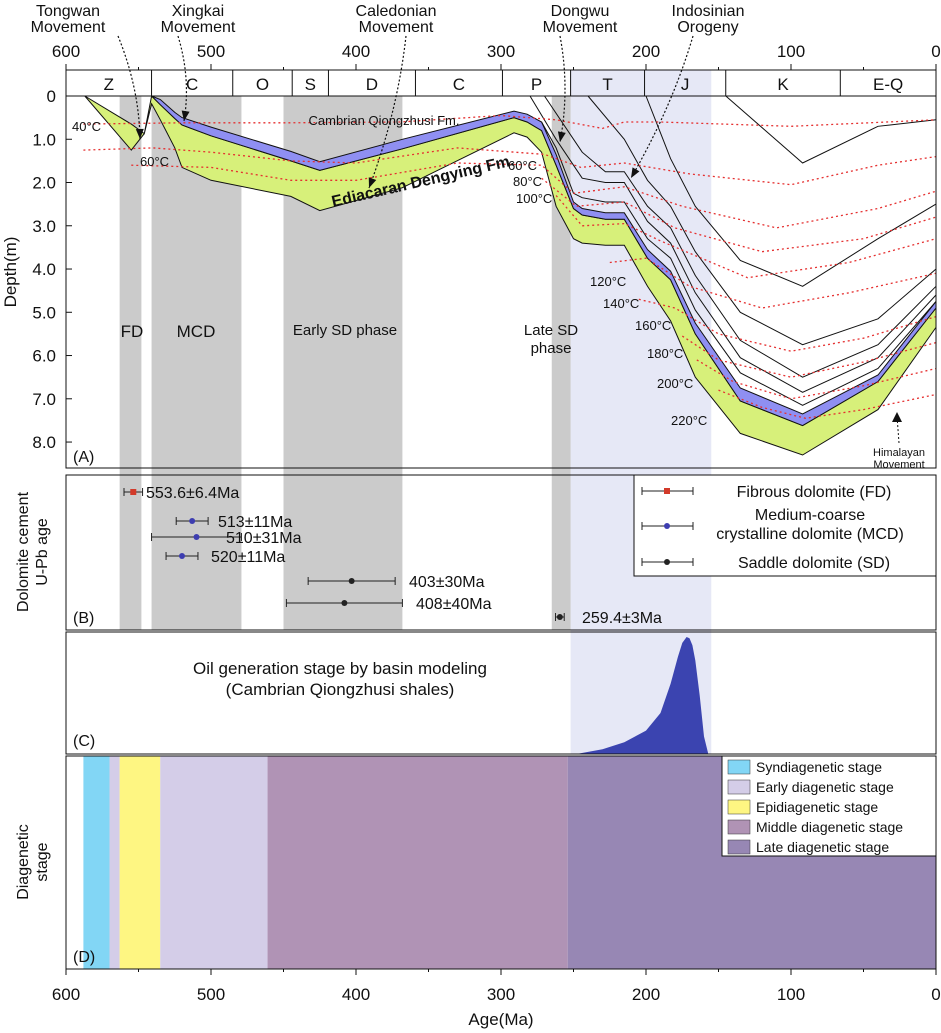 Image resolution: width=941 pixels, height=1033 pixels. I want to click on period-label: S, so click(310, 84).